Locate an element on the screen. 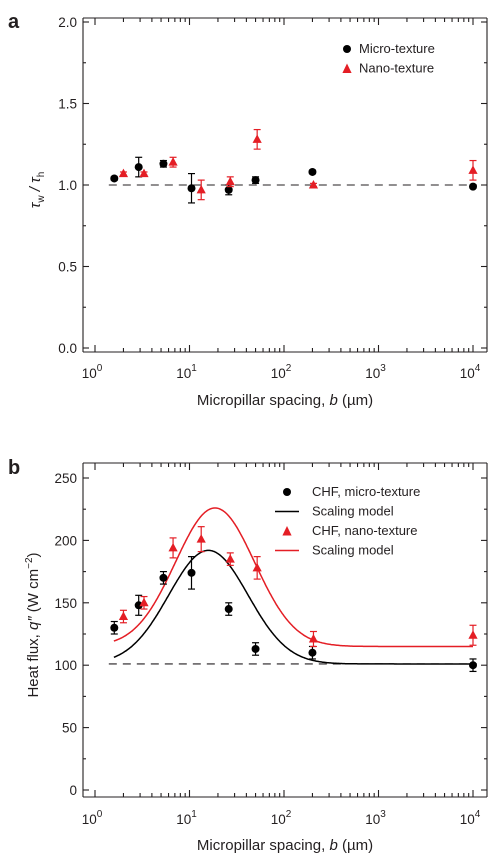  panel-b-x-axis-label: Micropillar spacing, b (µm) is located at coordinates (285, 845).